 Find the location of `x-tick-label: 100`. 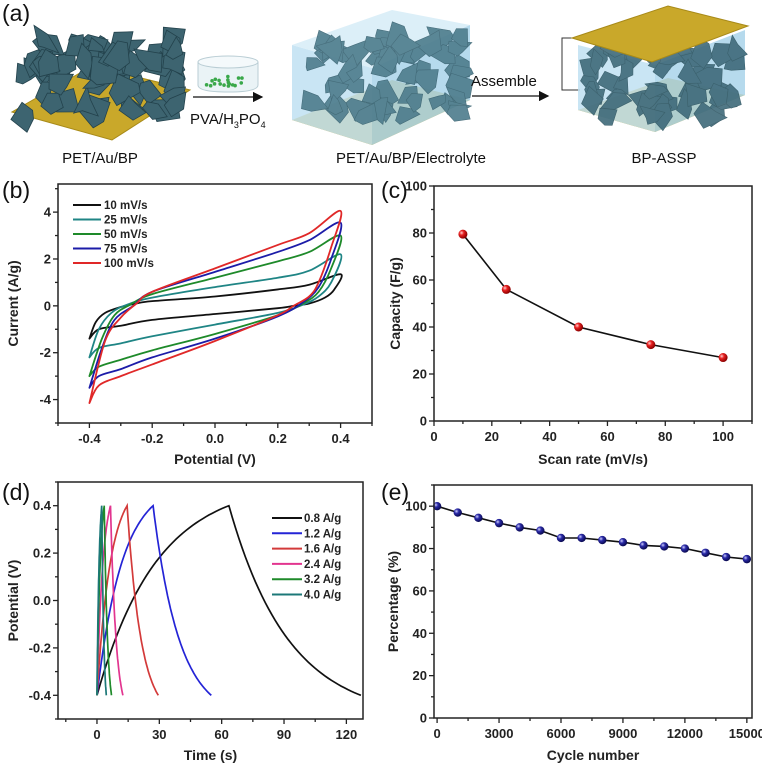

x-tick-label: 100 is located at coordinates (723, 436).